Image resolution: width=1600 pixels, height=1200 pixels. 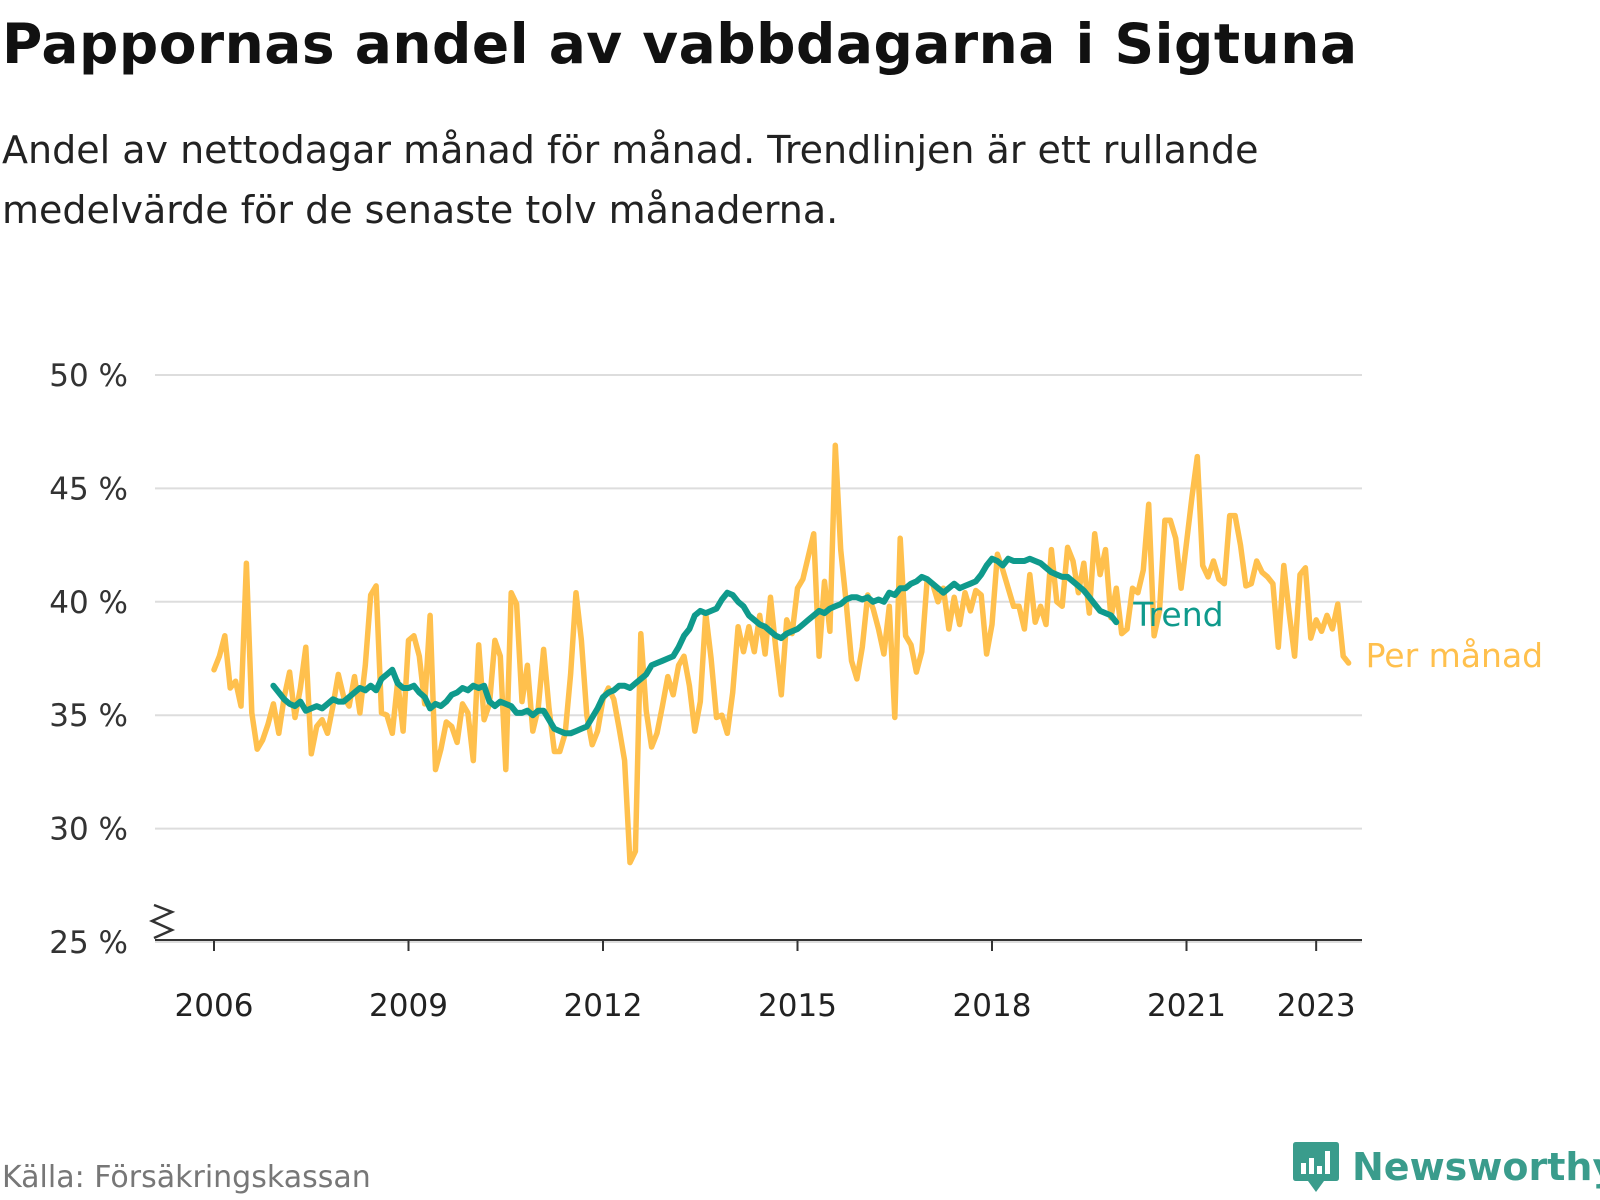 What do you see at coordinates (1455, 655) in the screenshot?
I see `legend-label-monthly: Per månad` at bounding box center [1455, 655].